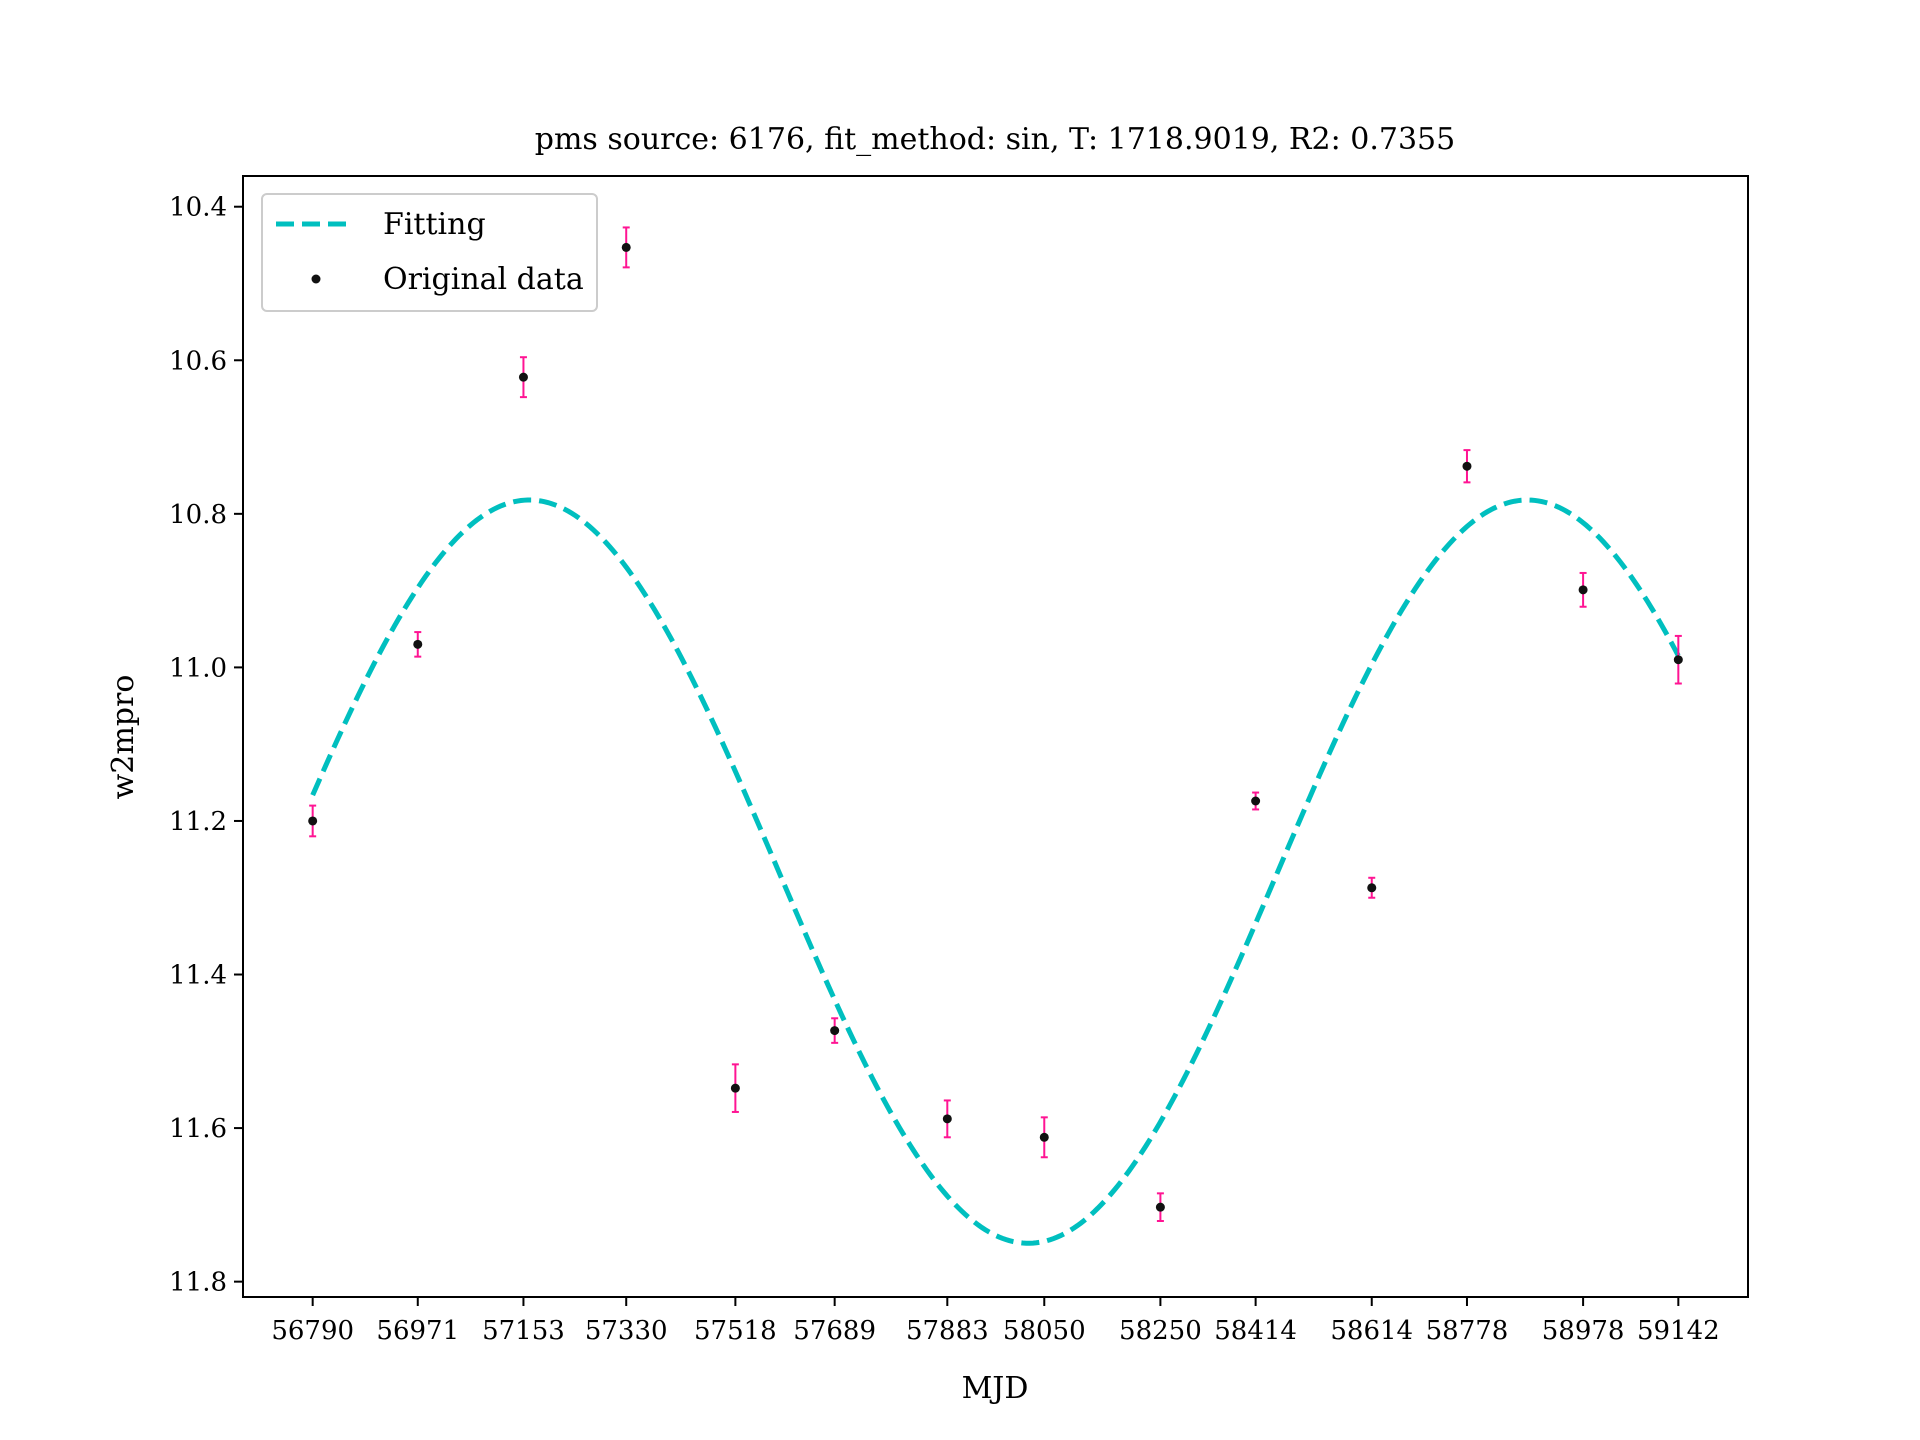  I want to click on y-tick-label: 11.2, so click(198, 822).